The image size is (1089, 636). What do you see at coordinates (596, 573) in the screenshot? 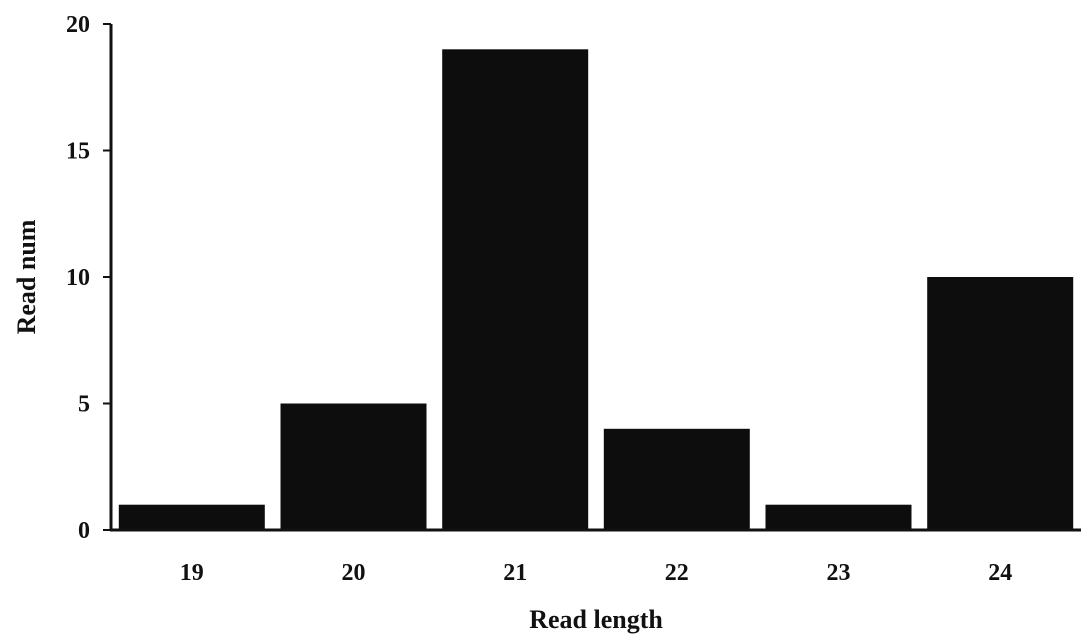
I see `x-ticks-group: 19 20 21 22 23 24` at bounding box center [596, 573].